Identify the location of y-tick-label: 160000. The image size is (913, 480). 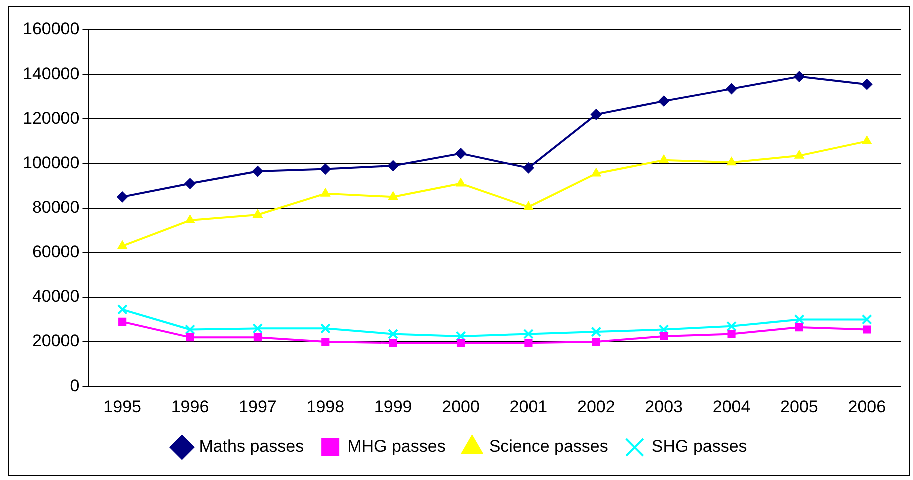
(51, 29).